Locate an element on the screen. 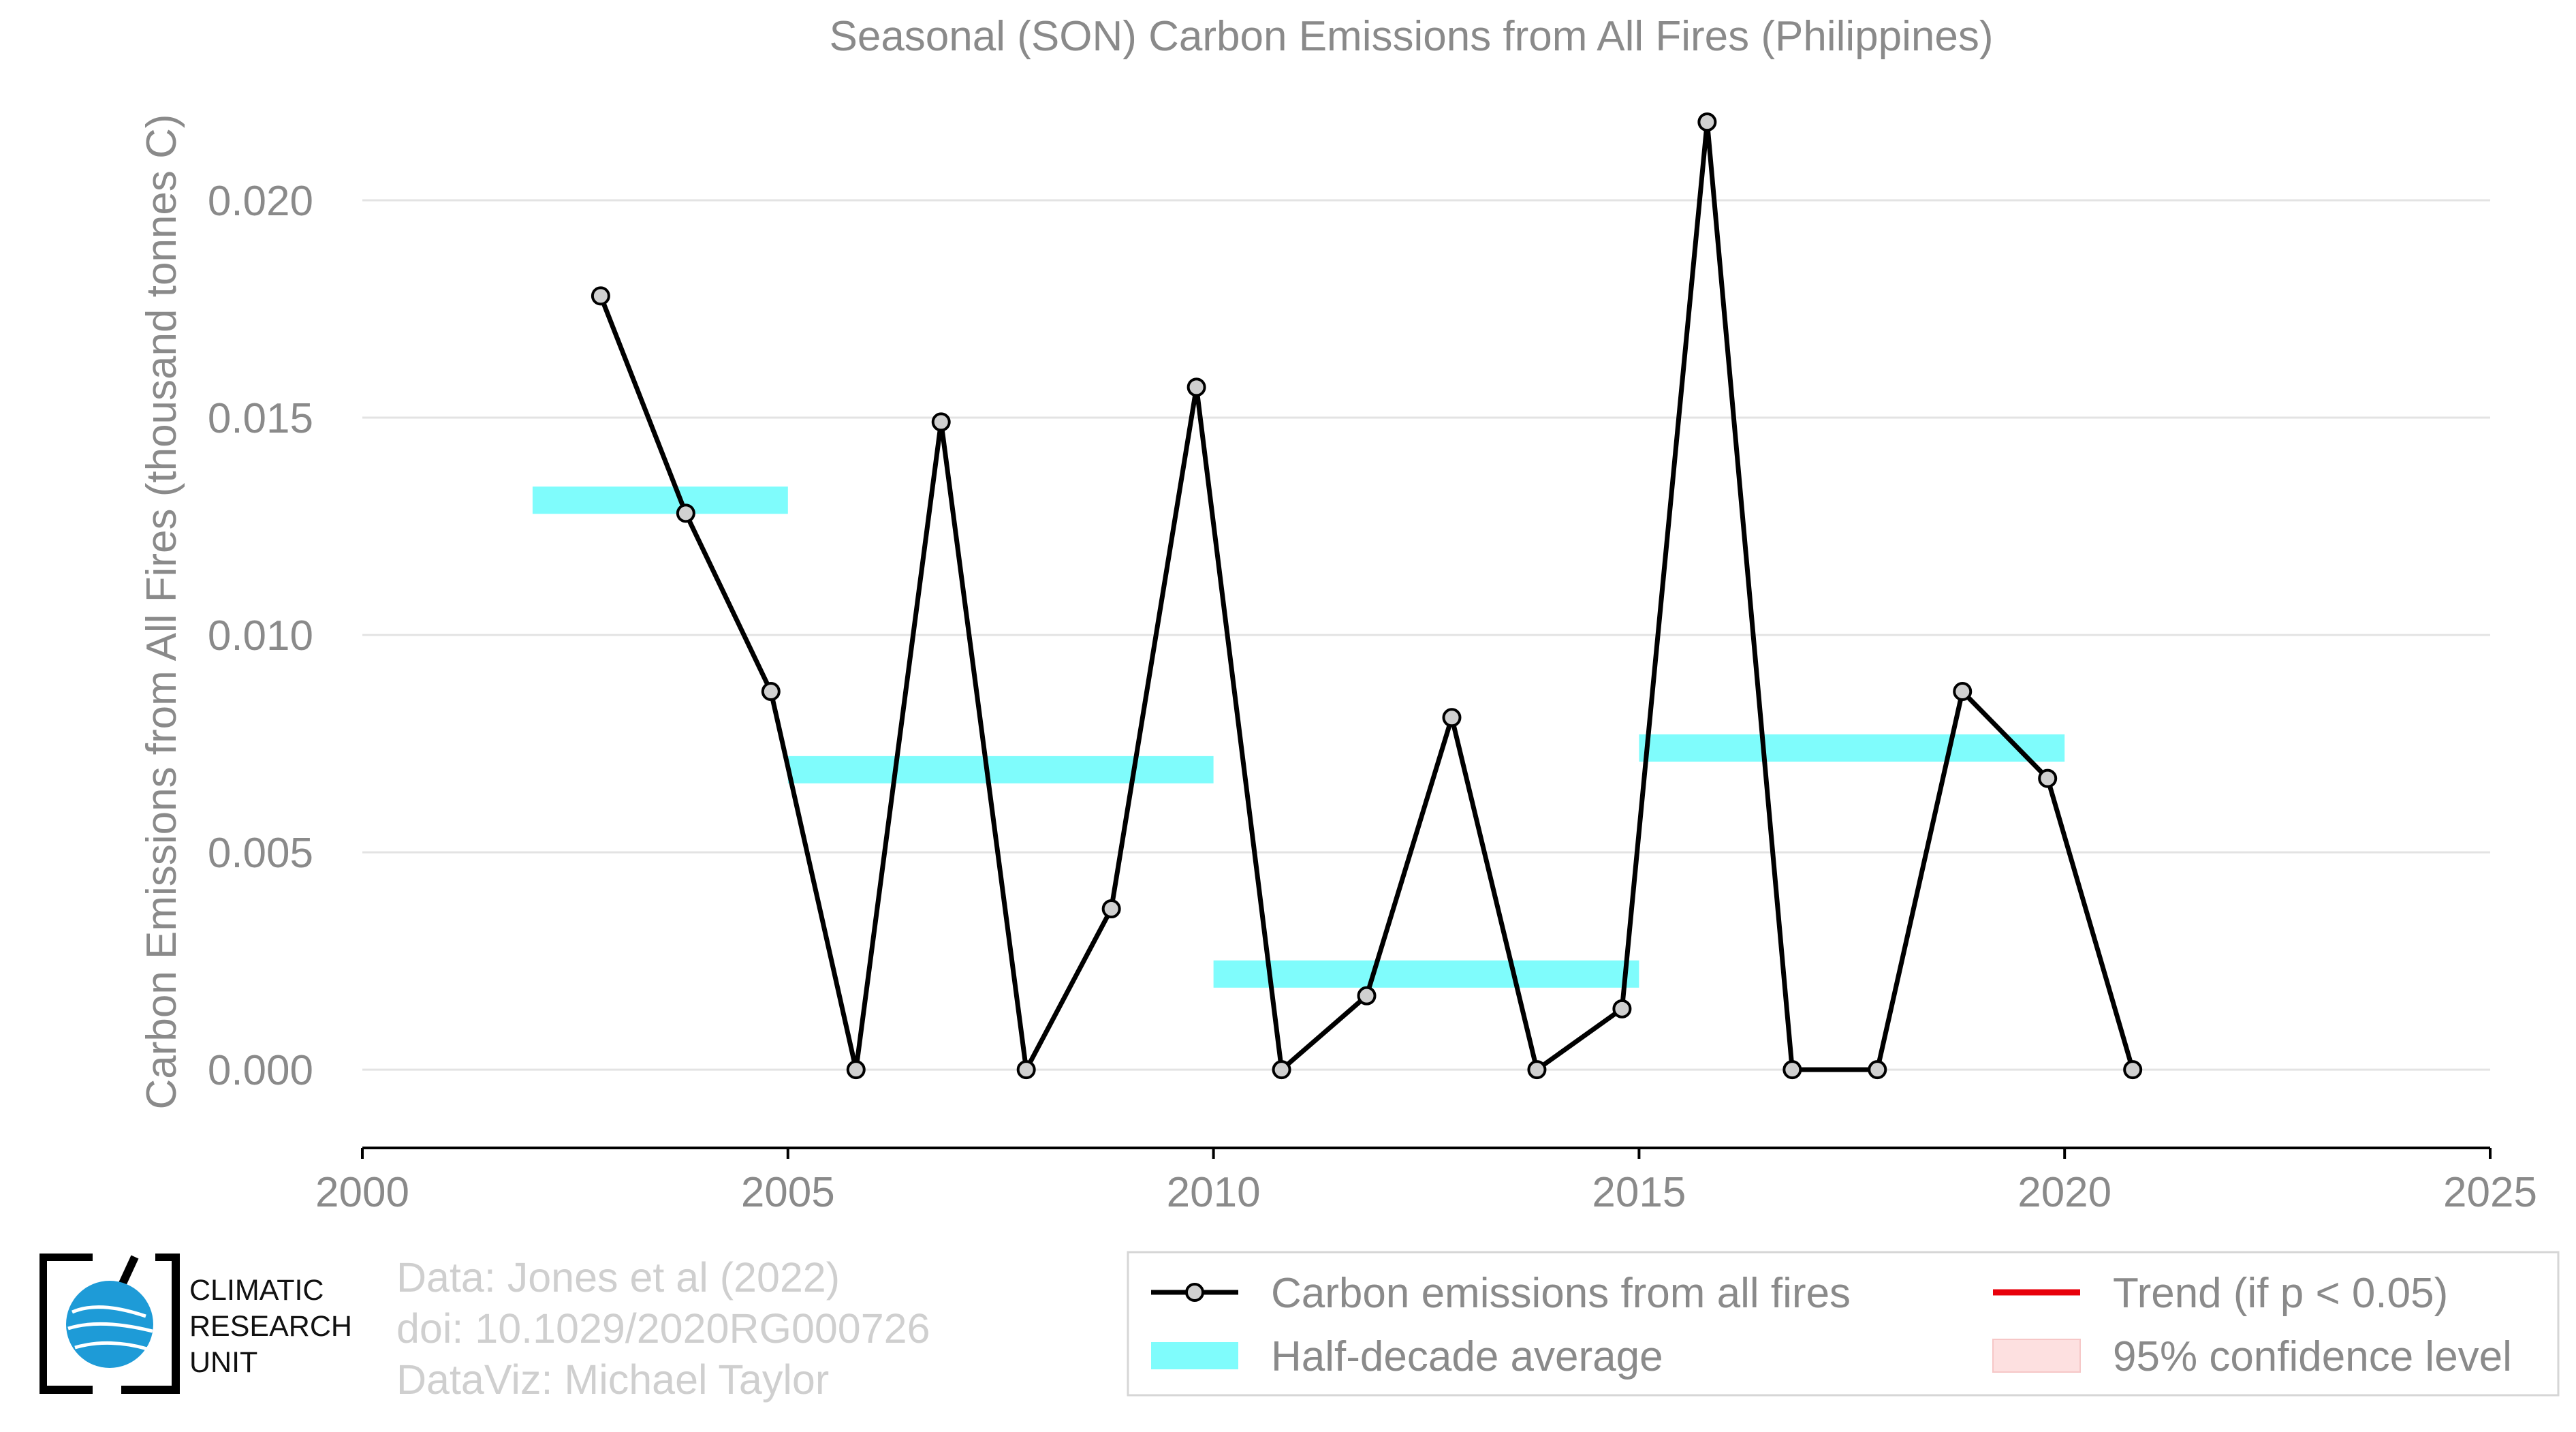 This screenshot has height=1432, width=2576. legend-label: Trend (if p < 0.05) is located at coordinates (2280, 1293).